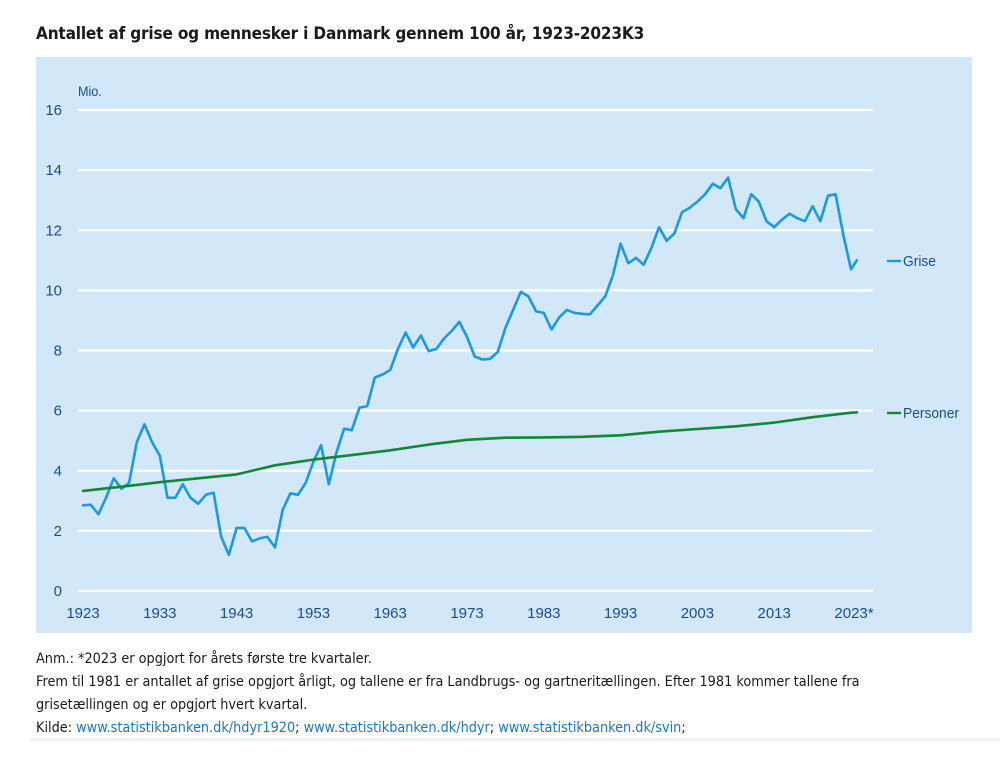 The width and height of the screenshot is (1007, 762). I want to click on x-tick-label: 1983, so click(543, 613).